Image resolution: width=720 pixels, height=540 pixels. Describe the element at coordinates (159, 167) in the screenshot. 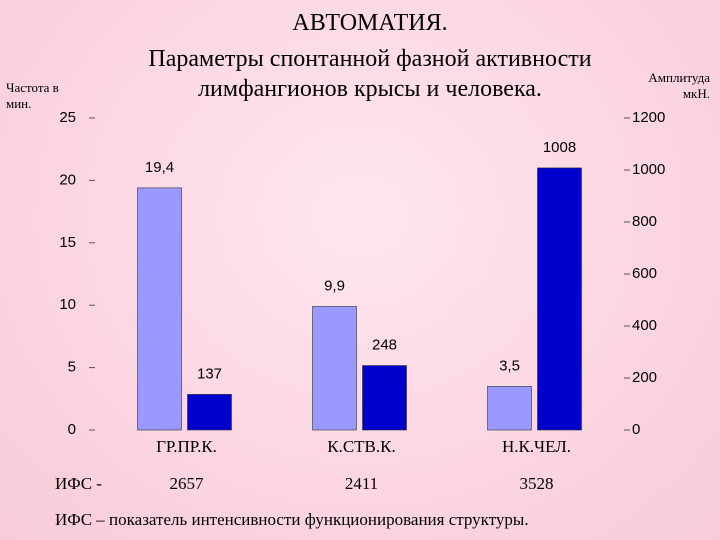

I see `value-label: 19,4` at that location.